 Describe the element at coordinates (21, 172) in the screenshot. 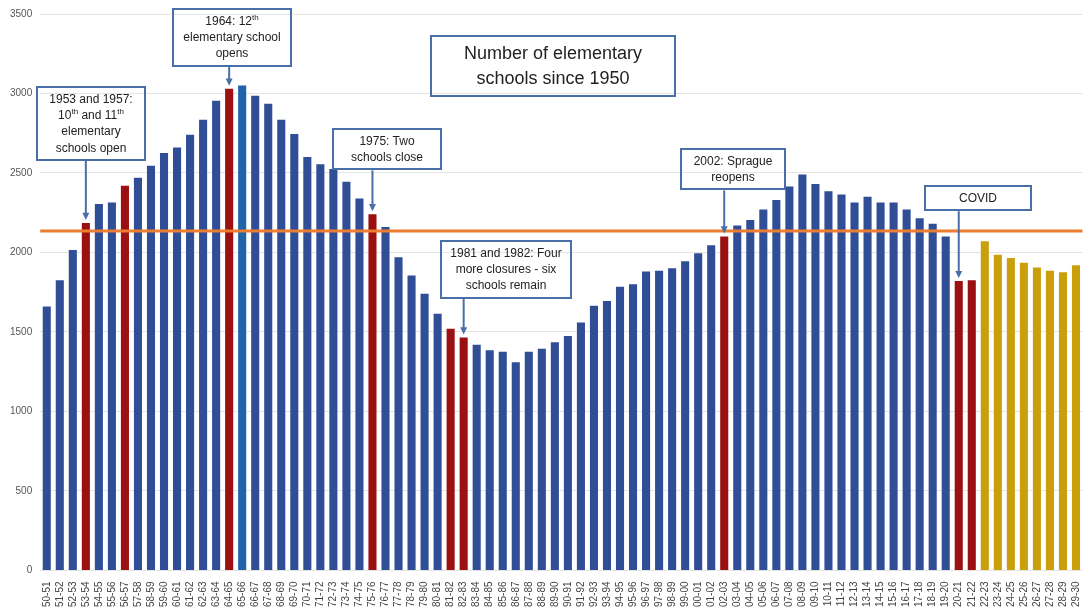

I see `y-tick-label: 2500` at that location.